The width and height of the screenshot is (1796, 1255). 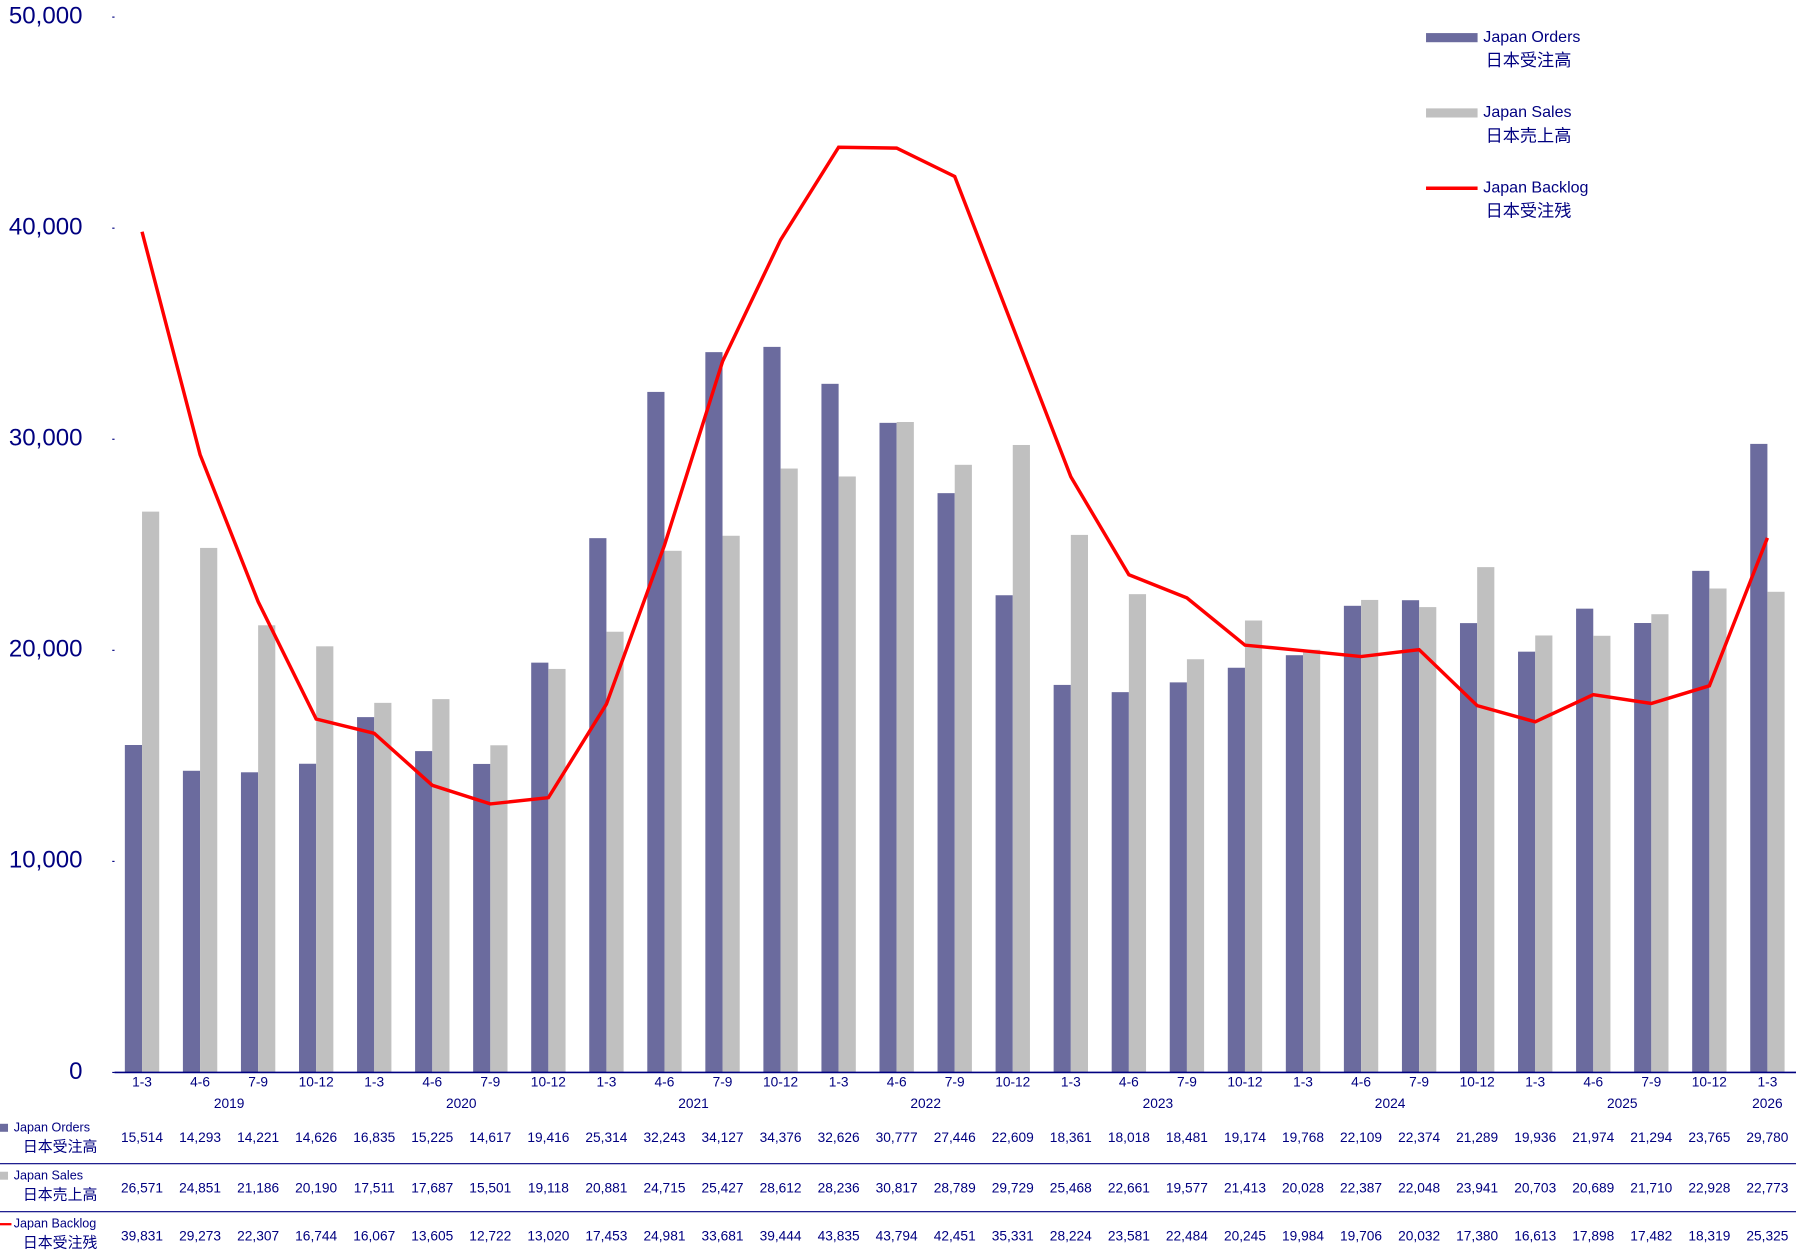 What do you see at coordinates (374, 1187) in the screenshot?
I see `table-value: 17,511` at bounding box center [374, 1187].